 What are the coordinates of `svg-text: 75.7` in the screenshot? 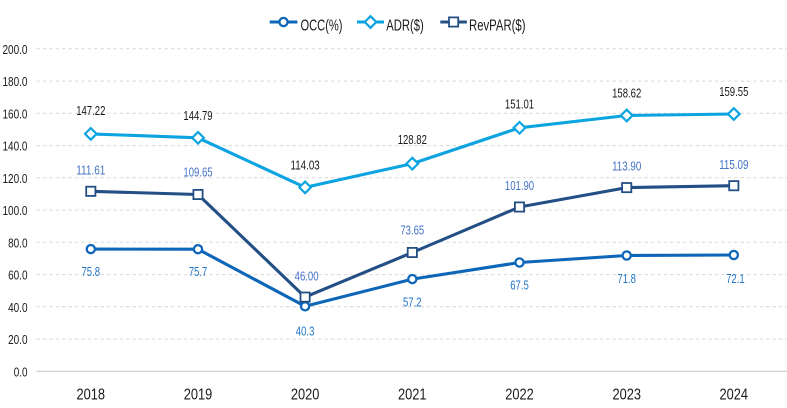 It's located at (198, 272).